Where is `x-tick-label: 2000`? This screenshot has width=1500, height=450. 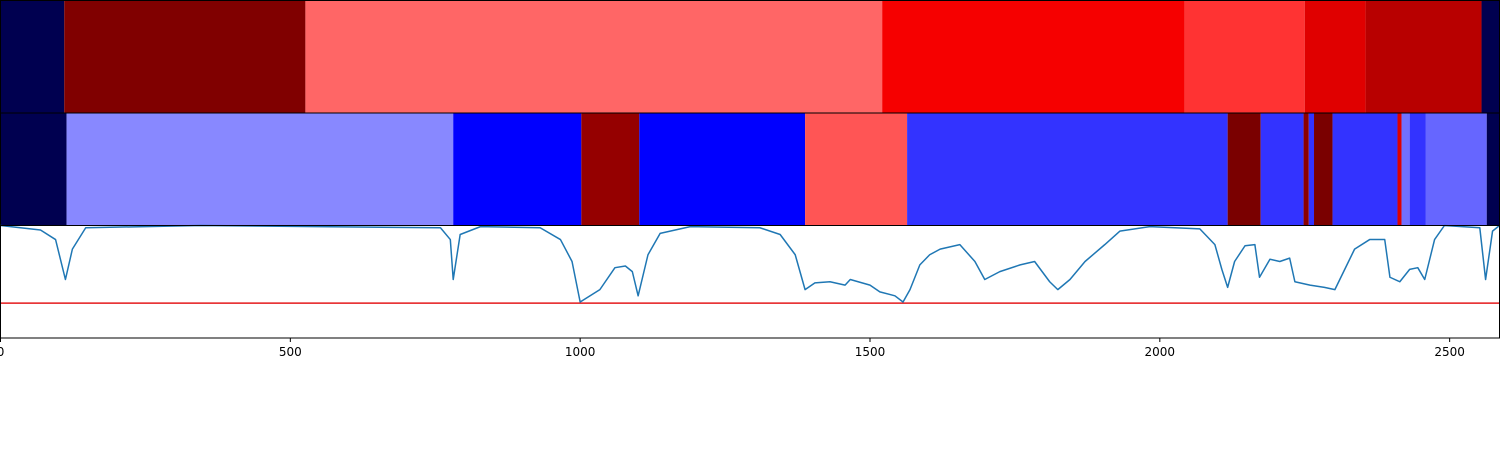 x-tick-label: 2000 is located at coordinates (1160, 352).